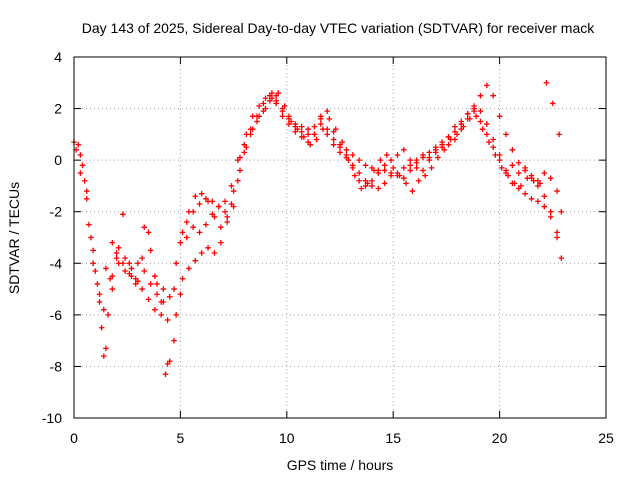  What do you see at coordinates (56, 366) in the screenshot?
I see `y-tick-label: -8` at bounding box center [56, 366].